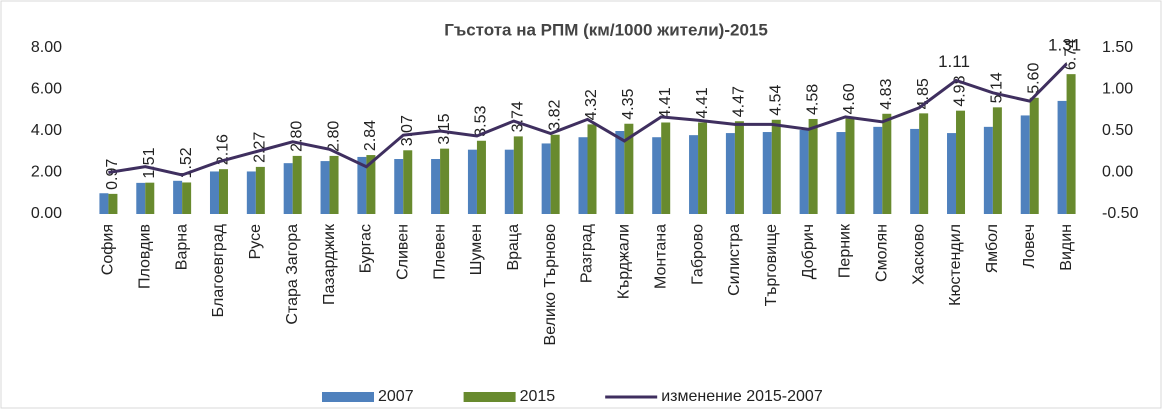 This screenshot has height=414, width=1162. I want to click on data-label: 3.53, so click(481, 121).